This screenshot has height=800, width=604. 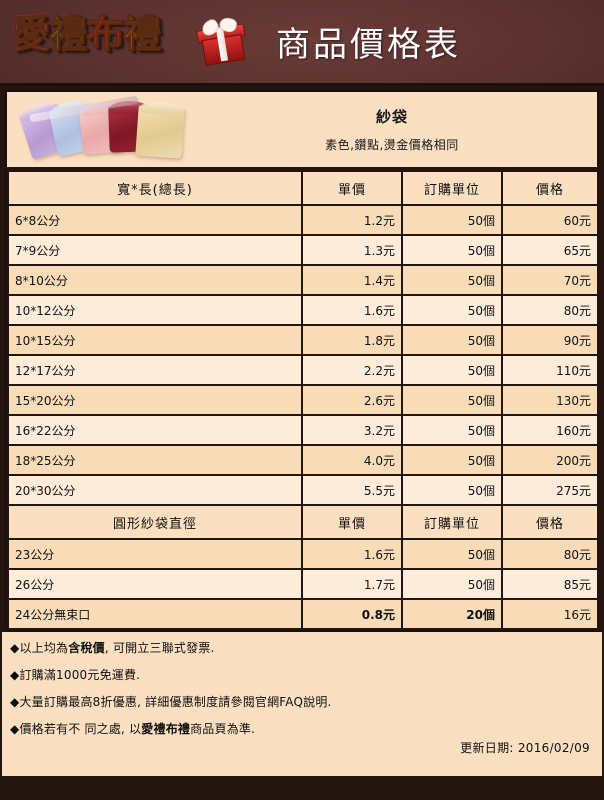 I want to click on table-row: 24公分無束口 0.8元 20個 16元, so click(x=303, y=614).